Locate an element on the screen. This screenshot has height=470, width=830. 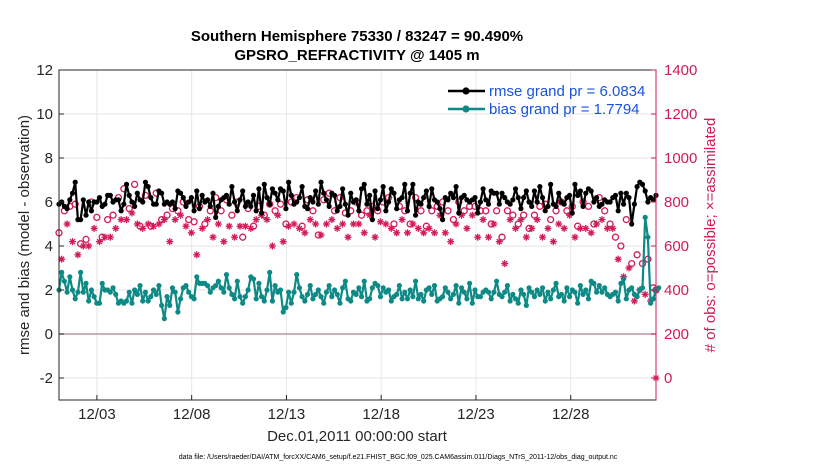
x-tick-label: 12/28 is located at coordinates (571, 414).